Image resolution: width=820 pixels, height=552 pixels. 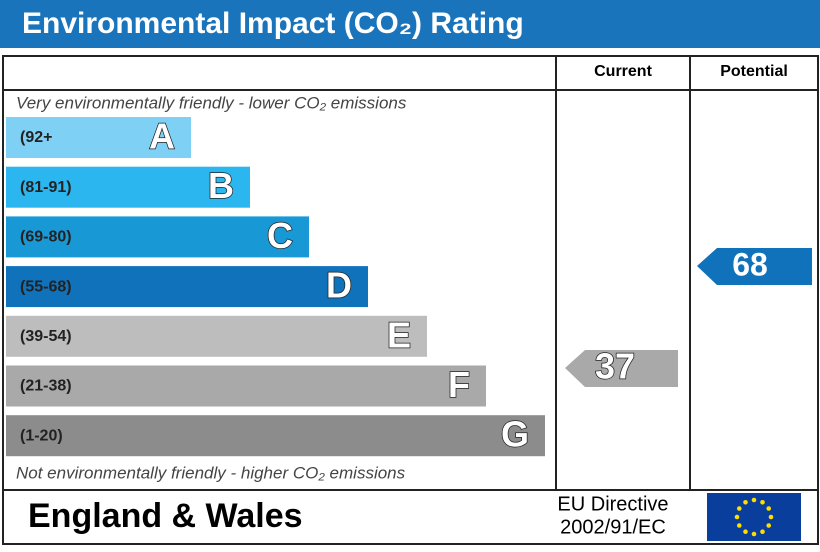 I want to click on band-range: (1-20), so click(x=41, y=435).